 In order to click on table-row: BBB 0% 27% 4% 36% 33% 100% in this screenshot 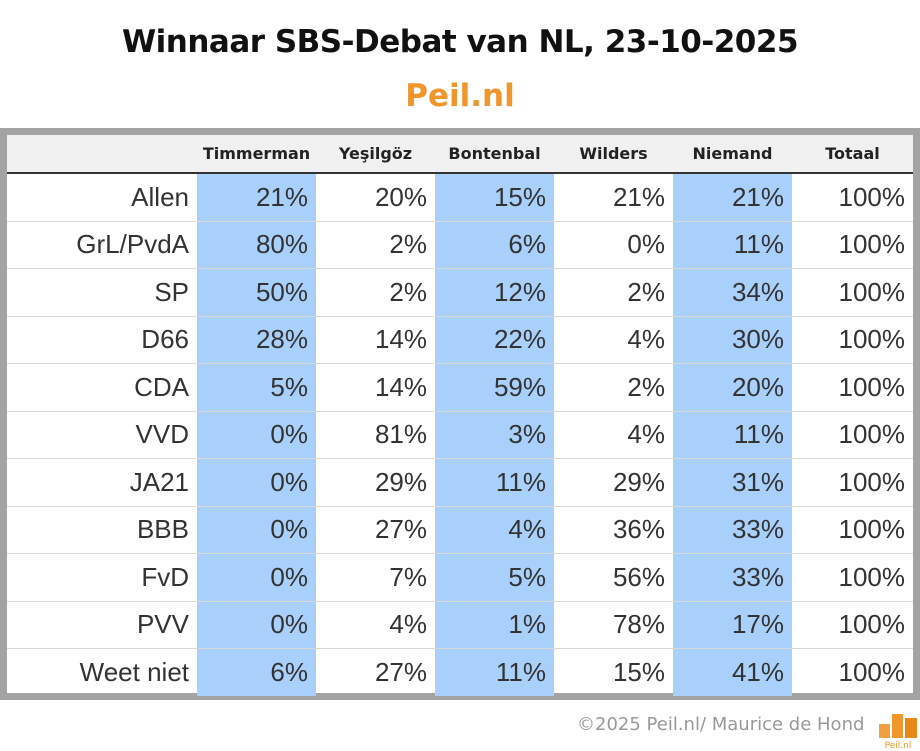, I will do `click(460, 530)`.